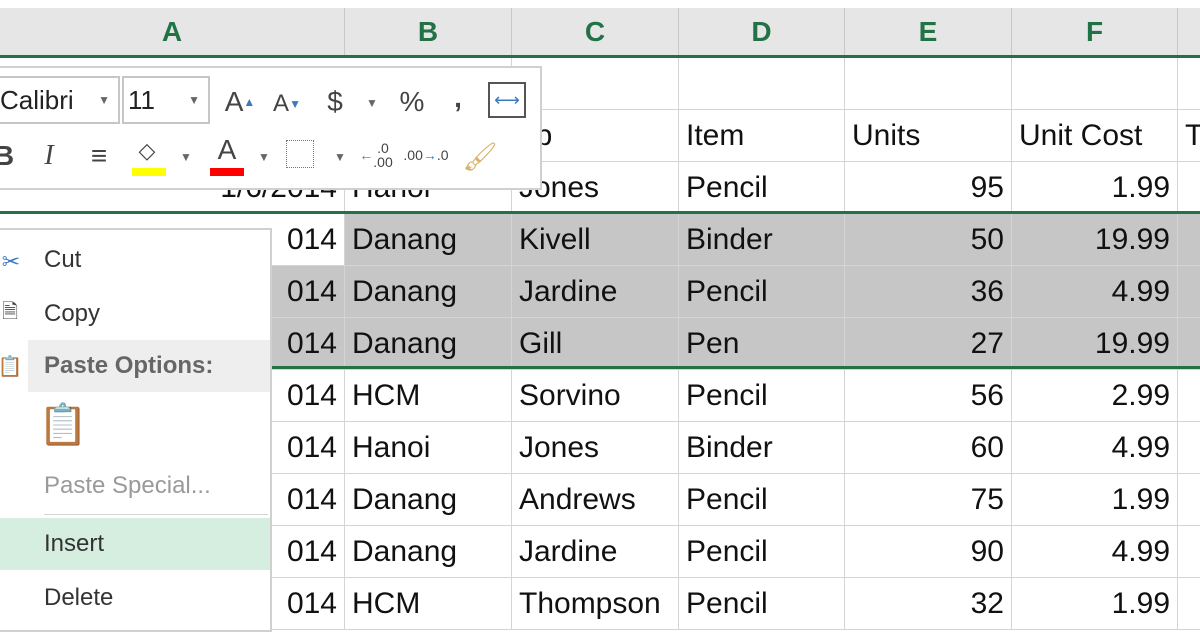  I want to click on decrease-decimal-icon: .00 → .0, so click(426, 155).